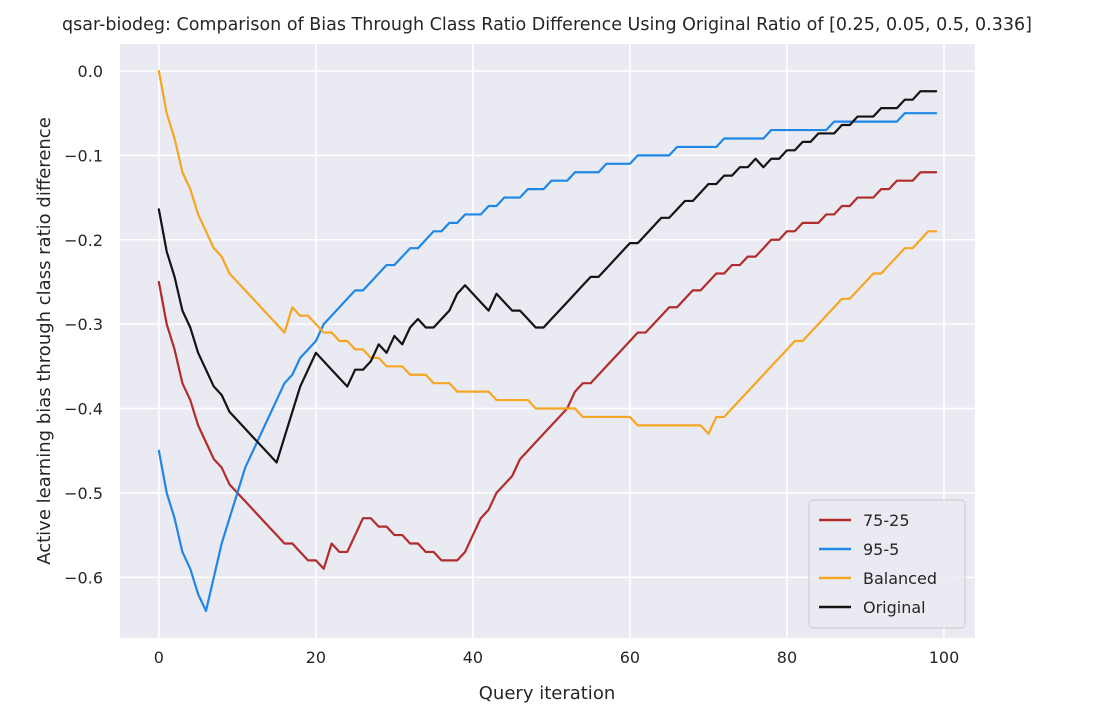 The image size is (1094, 716). I want to click on y-tick-label: −0.1, so click(83, 155).